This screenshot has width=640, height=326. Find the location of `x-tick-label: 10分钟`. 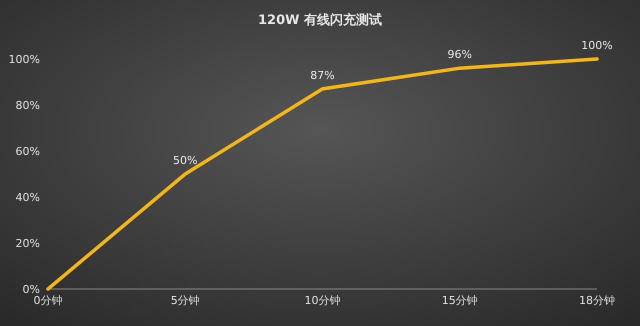

x-tick-label: 10分钟 is located at coordinates (322, 300).